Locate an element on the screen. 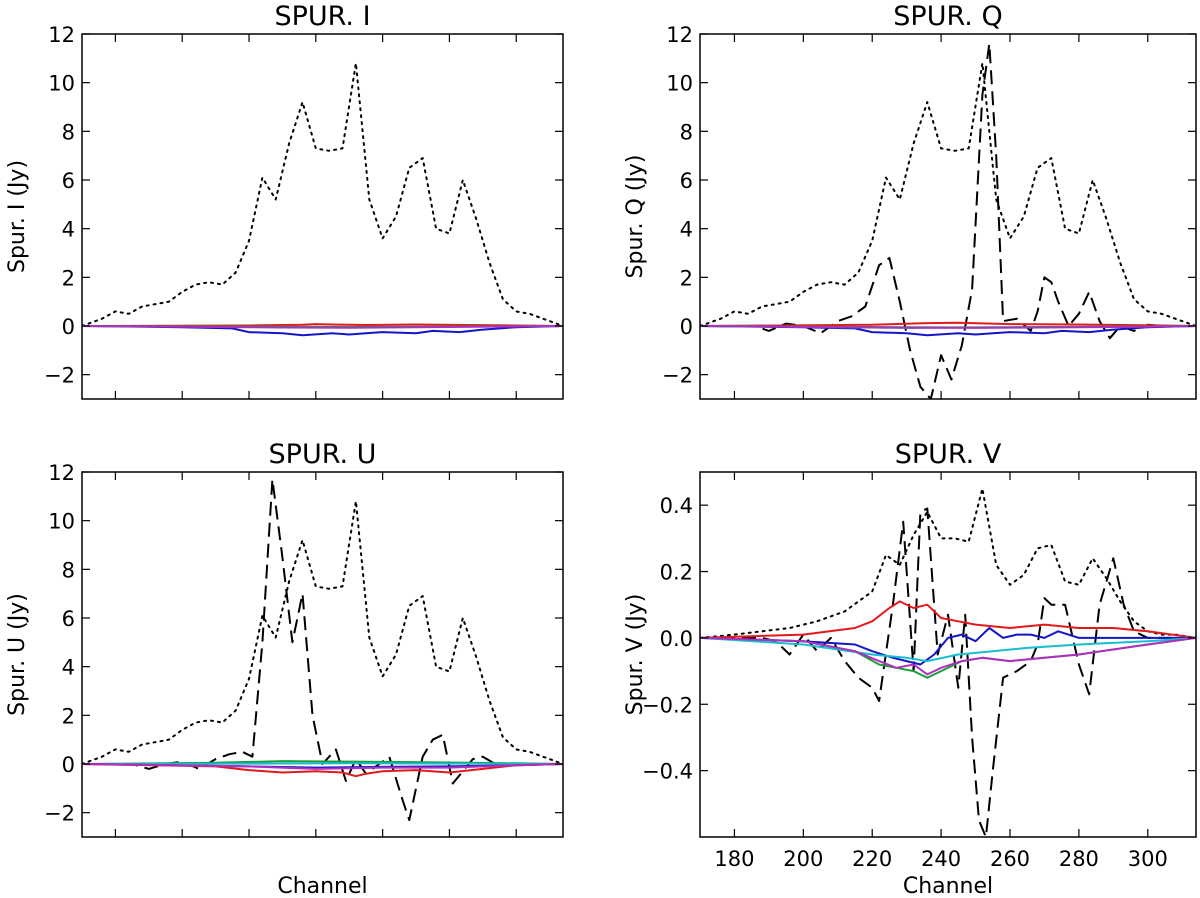 This screenshot has width=1200, height=898. spur-v-ytick-label: 0.4 is located at coordinates (676, 506).